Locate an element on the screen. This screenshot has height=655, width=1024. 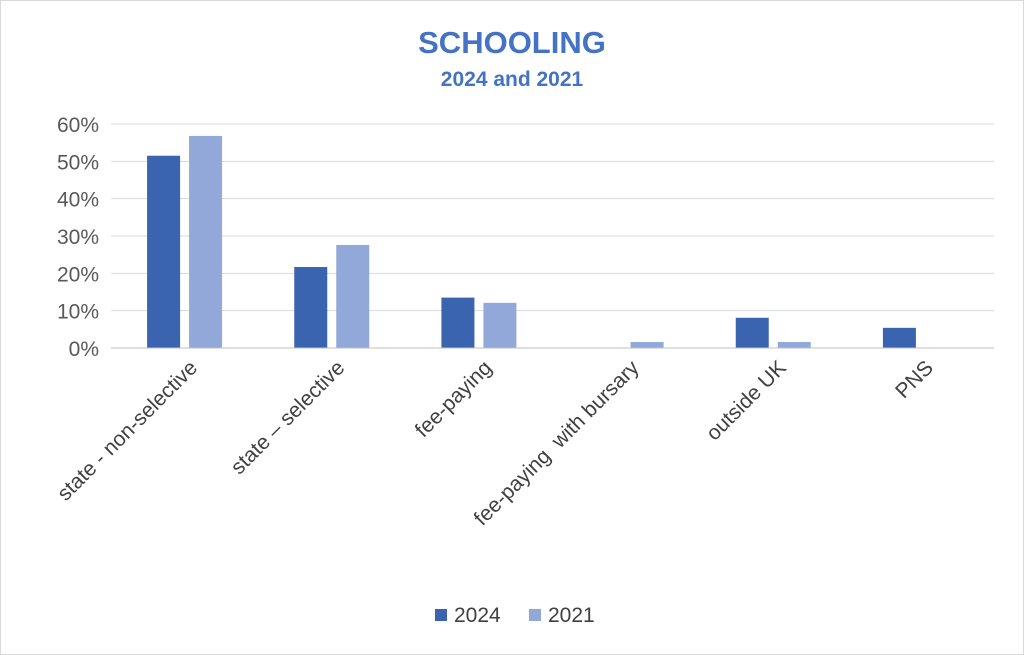
x-tick-label: state - non-selective is located at coordinates (127, 430).